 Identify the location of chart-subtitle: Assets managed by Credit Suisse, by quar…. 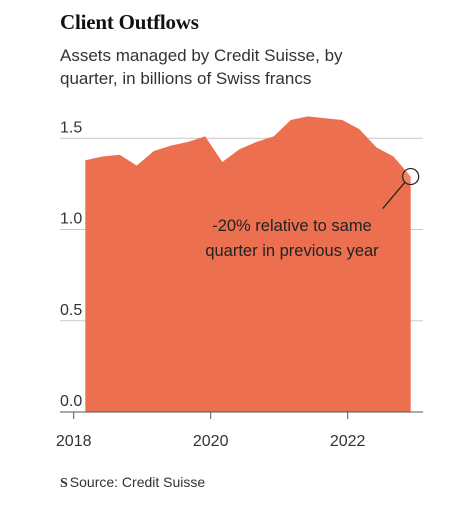
(201, 67).